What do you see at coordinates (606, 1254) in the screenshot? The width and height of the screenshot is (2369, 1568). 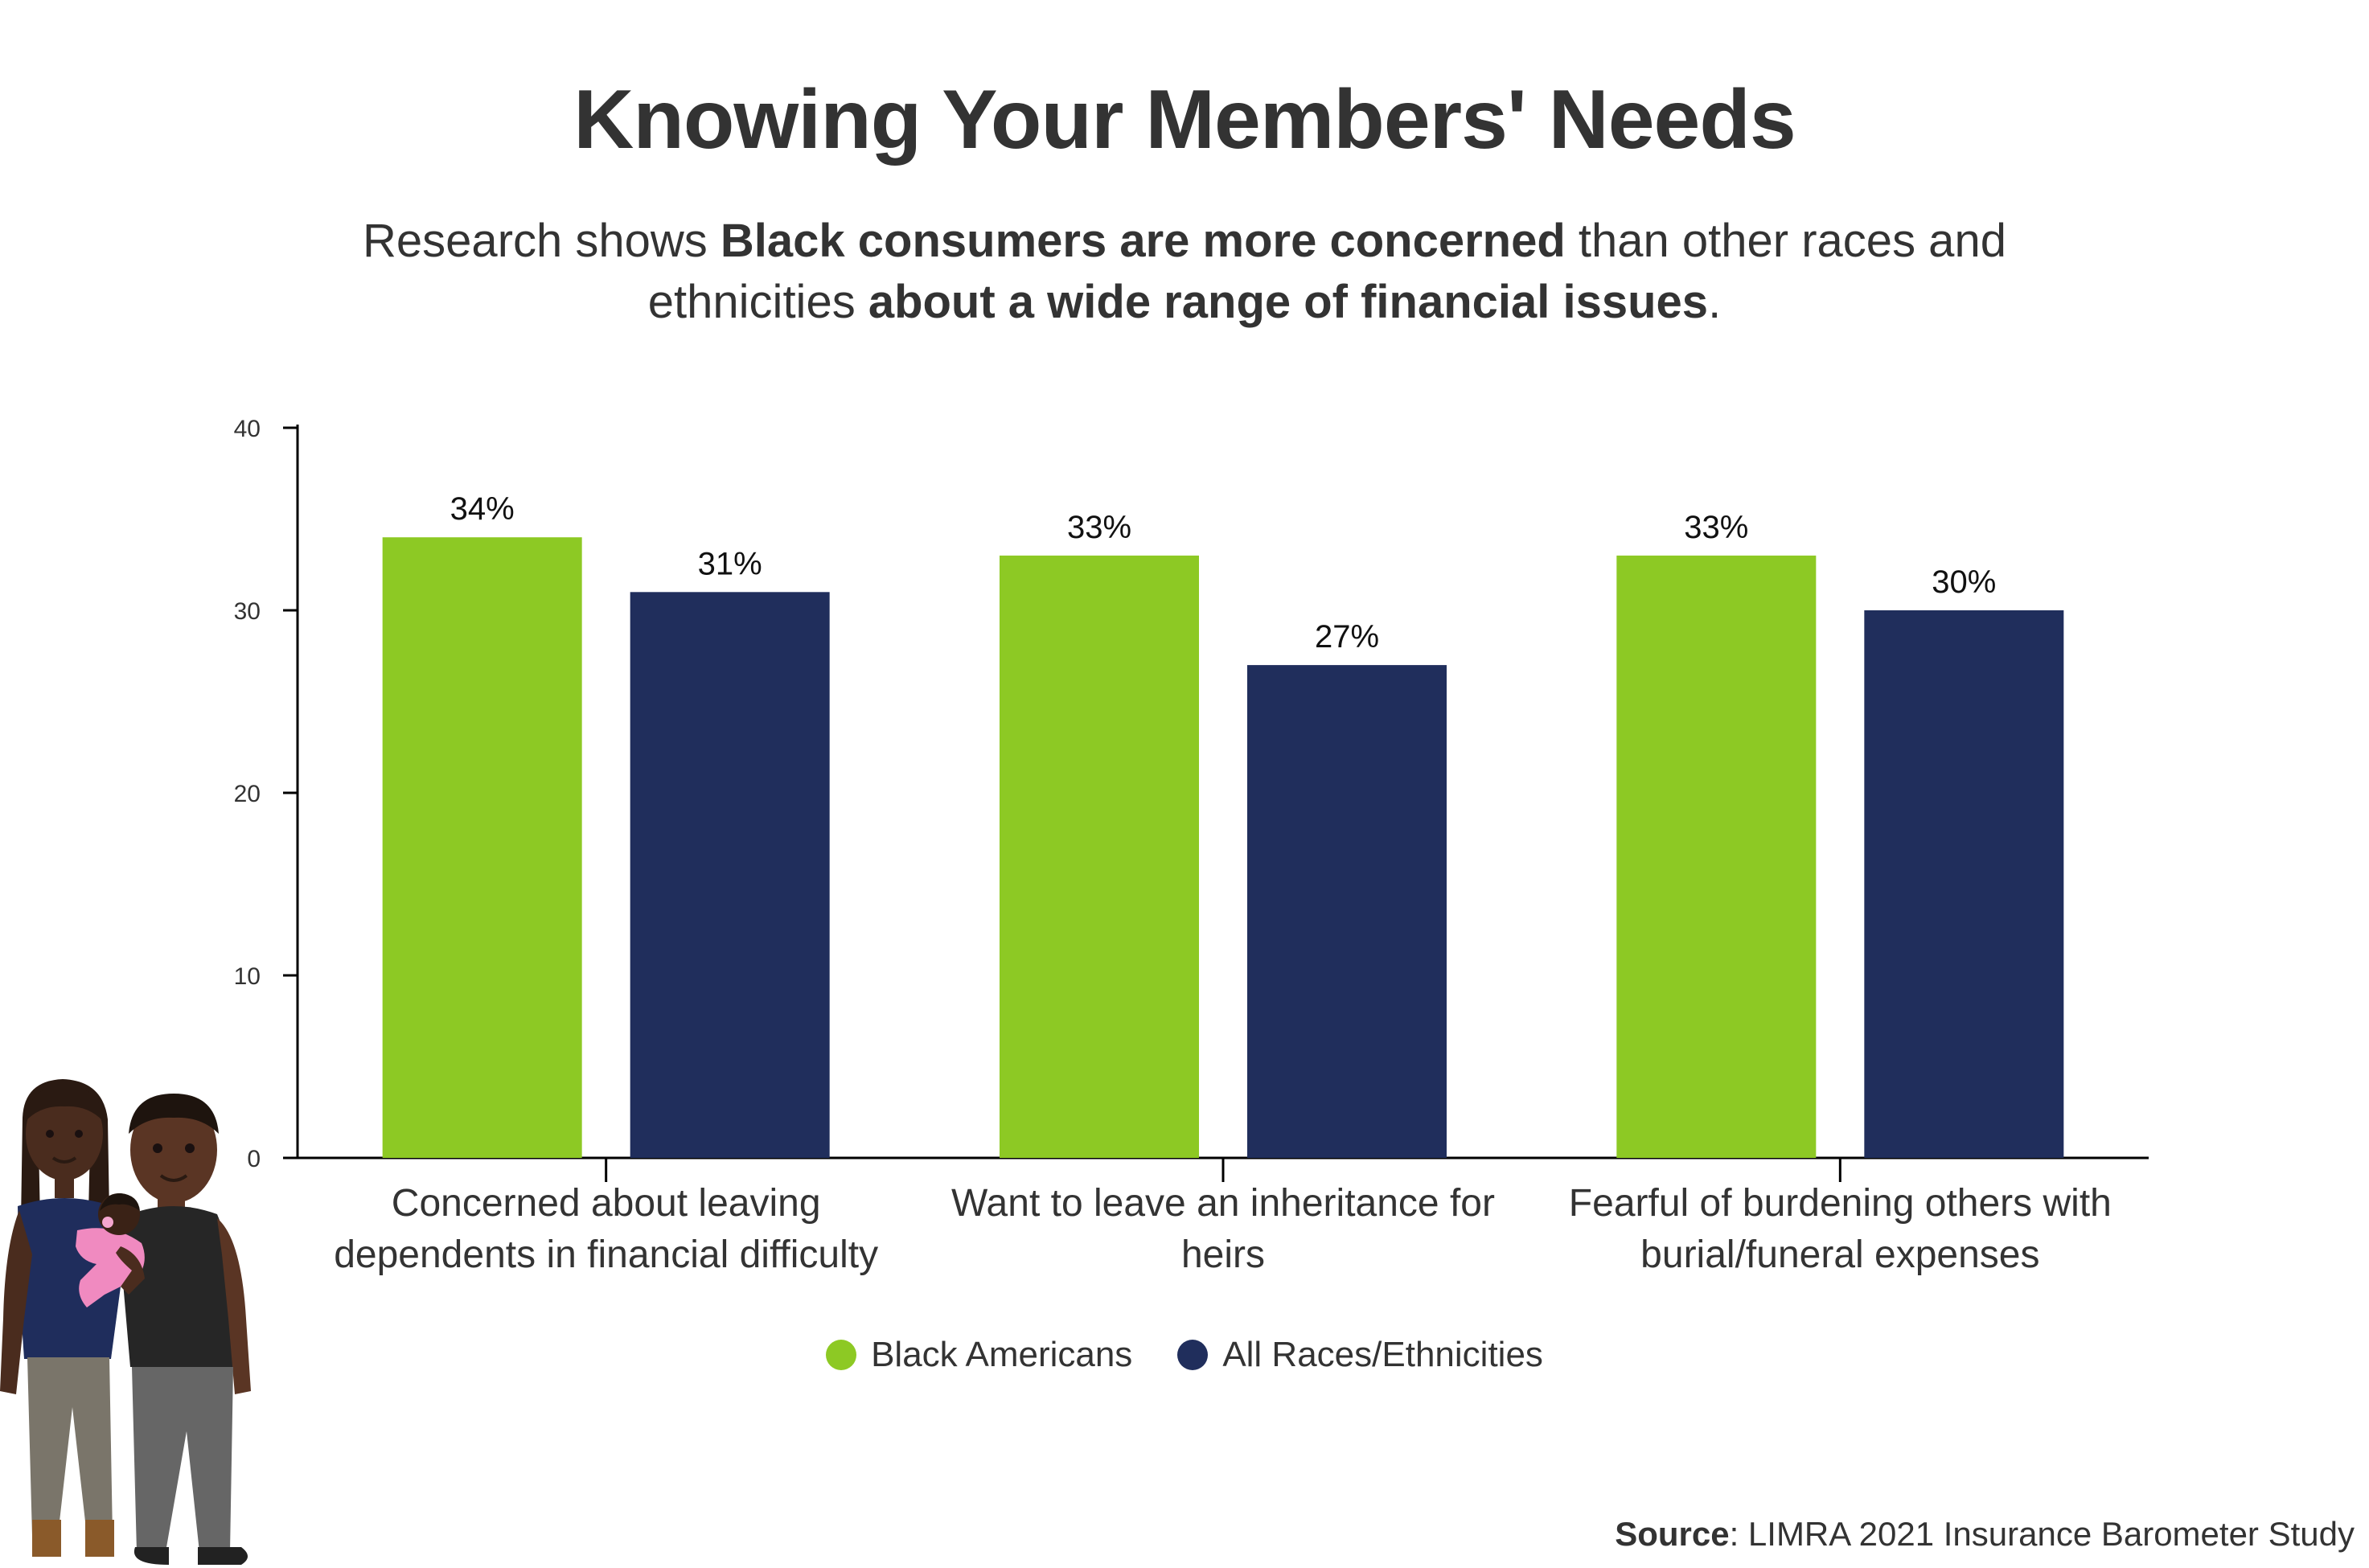 I see `x-category-label: dependents in financial difficulty` at bounding box center [606, 1254].